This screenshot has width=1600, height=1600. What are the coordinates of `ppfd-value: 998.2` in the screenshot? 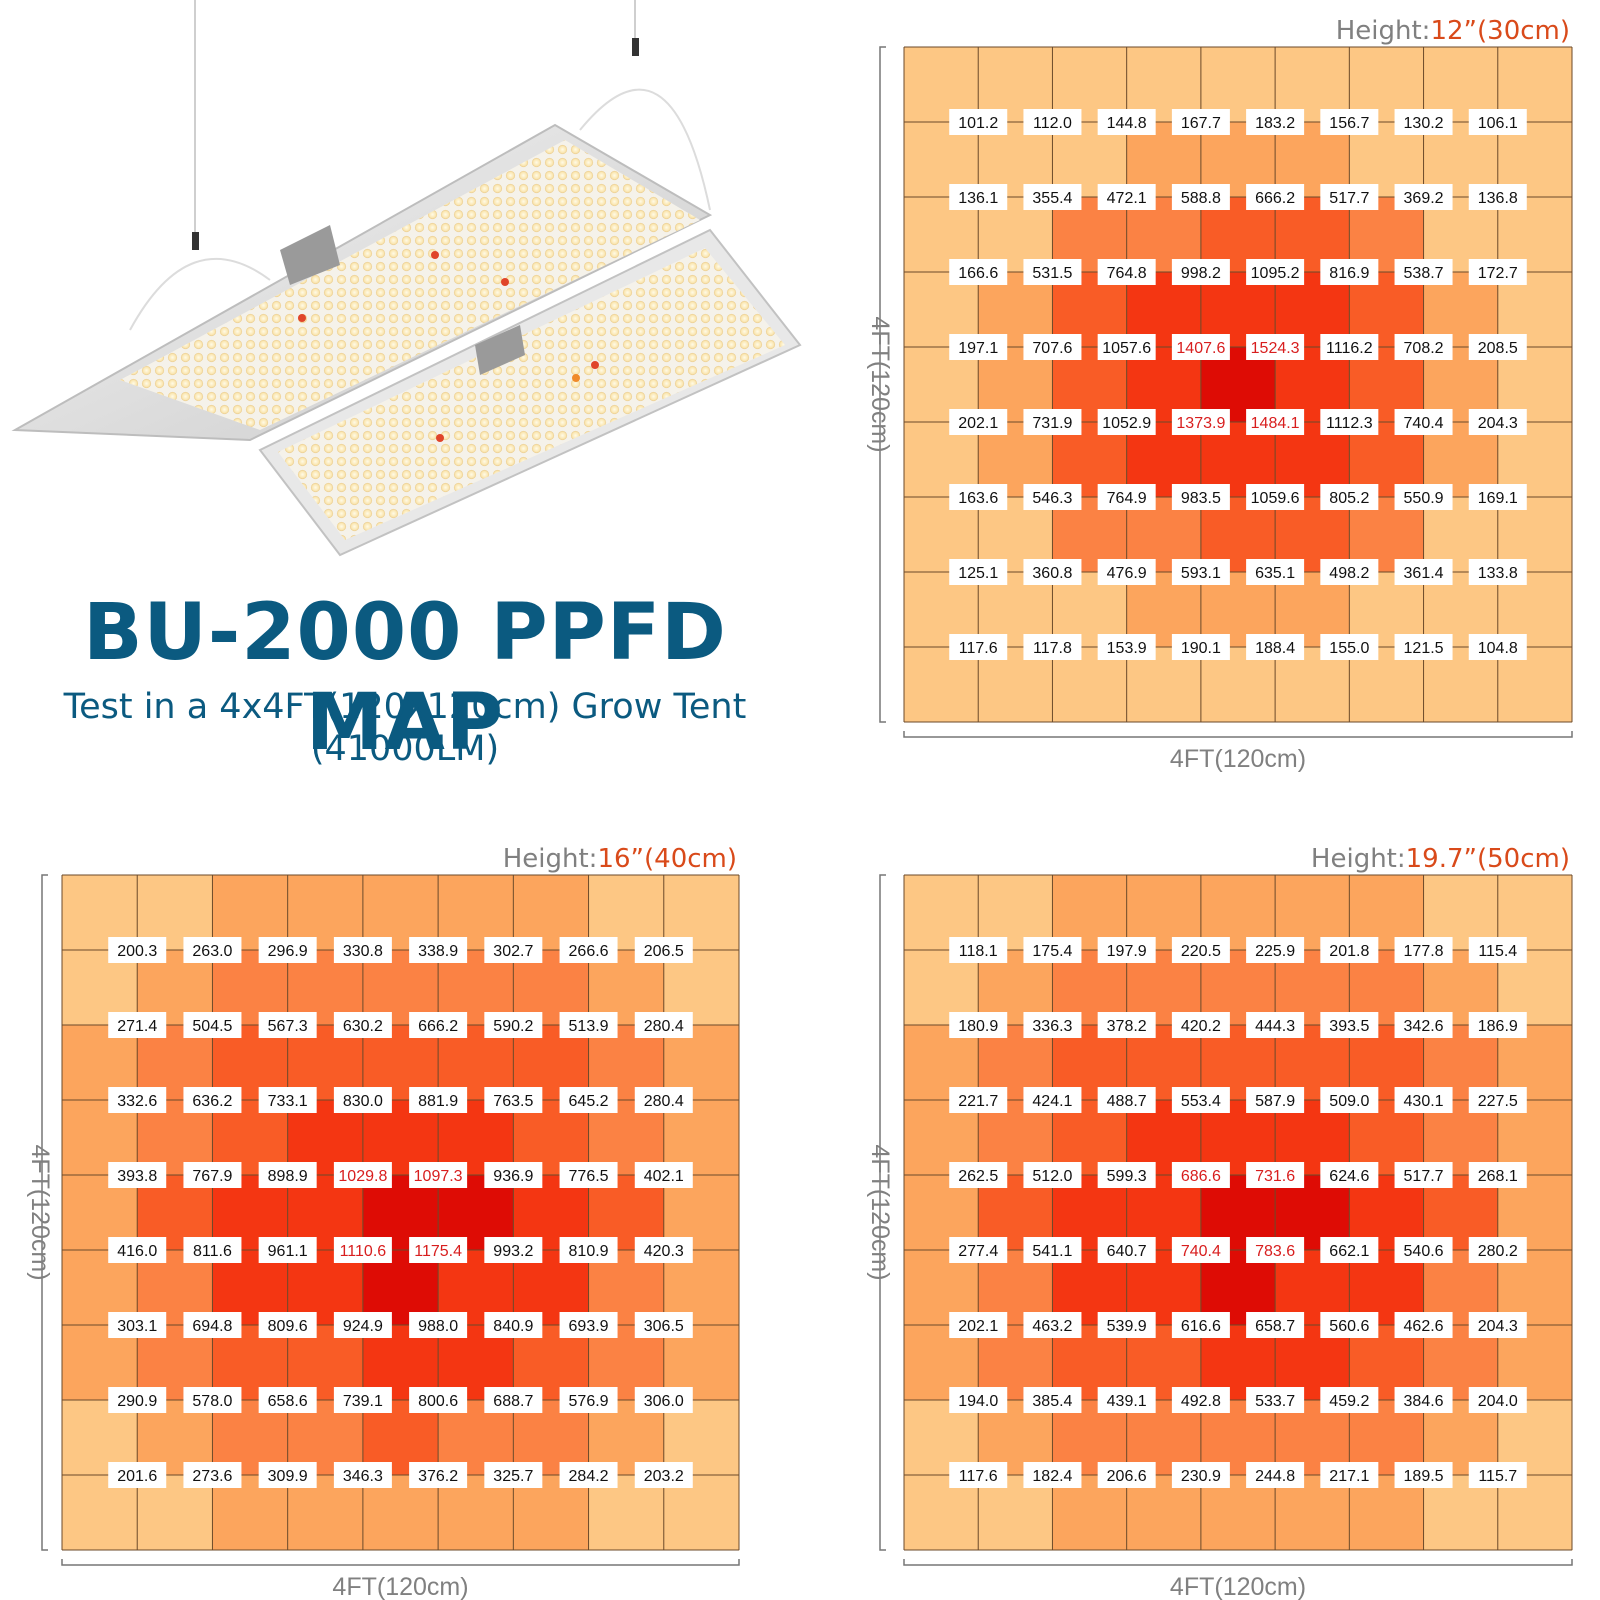 It's located at (1201, 273).